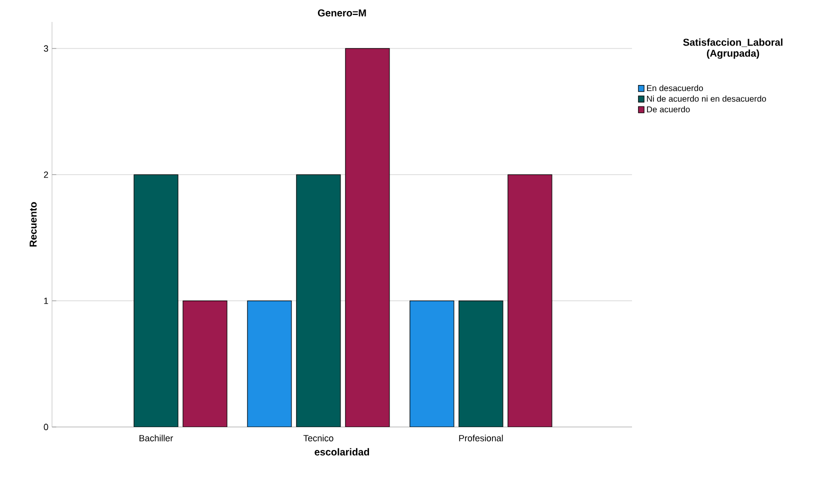  I want to click on legend-title: Satisfaccion_Laboral (Agrupada), so click(732, 48).